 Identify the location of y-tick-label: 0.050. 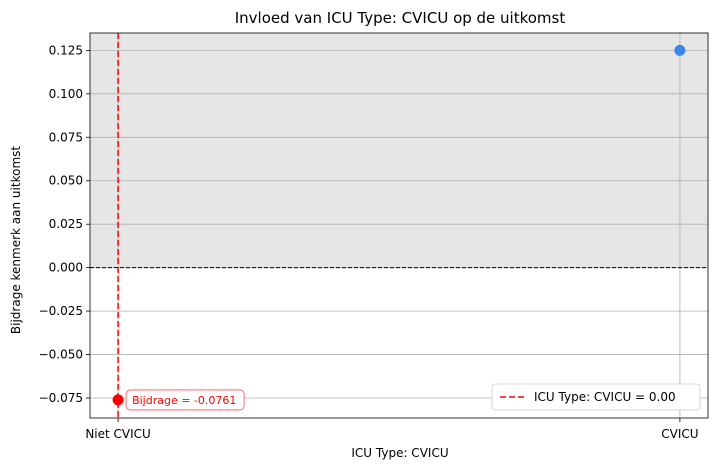
(66, 181).